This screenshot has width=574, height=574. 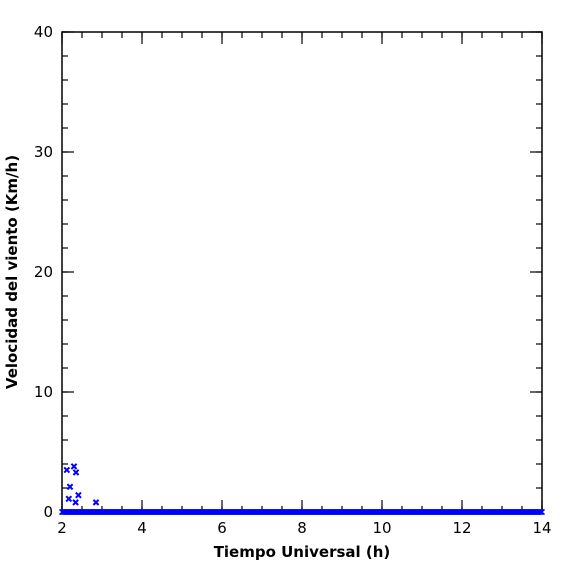 What do you see at coordinates (461, 528) in the screenshot?
I see `x-tick-label: 12` at bounding box center [461, 528].